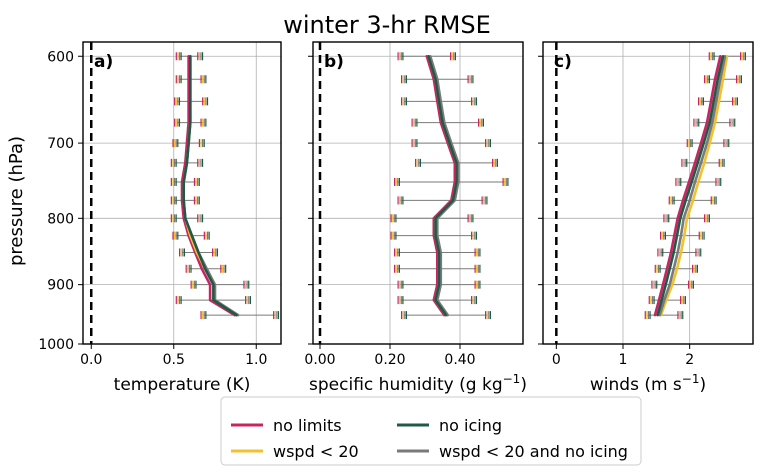 The image size is (768, 472). Describe the element at coordinates (316, 451) in the screenshot. I see `legend-label-wspd-20: wspd < 20` at that location.